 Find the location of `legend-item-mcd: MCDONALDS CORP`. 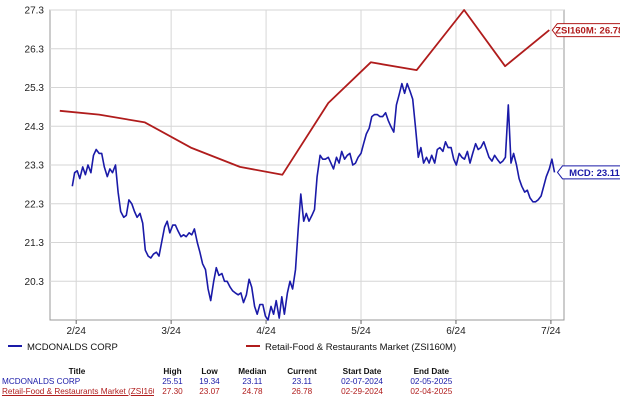

legend-item-mcd: MCDONALDS CORP is located at coordinates (63, 347).